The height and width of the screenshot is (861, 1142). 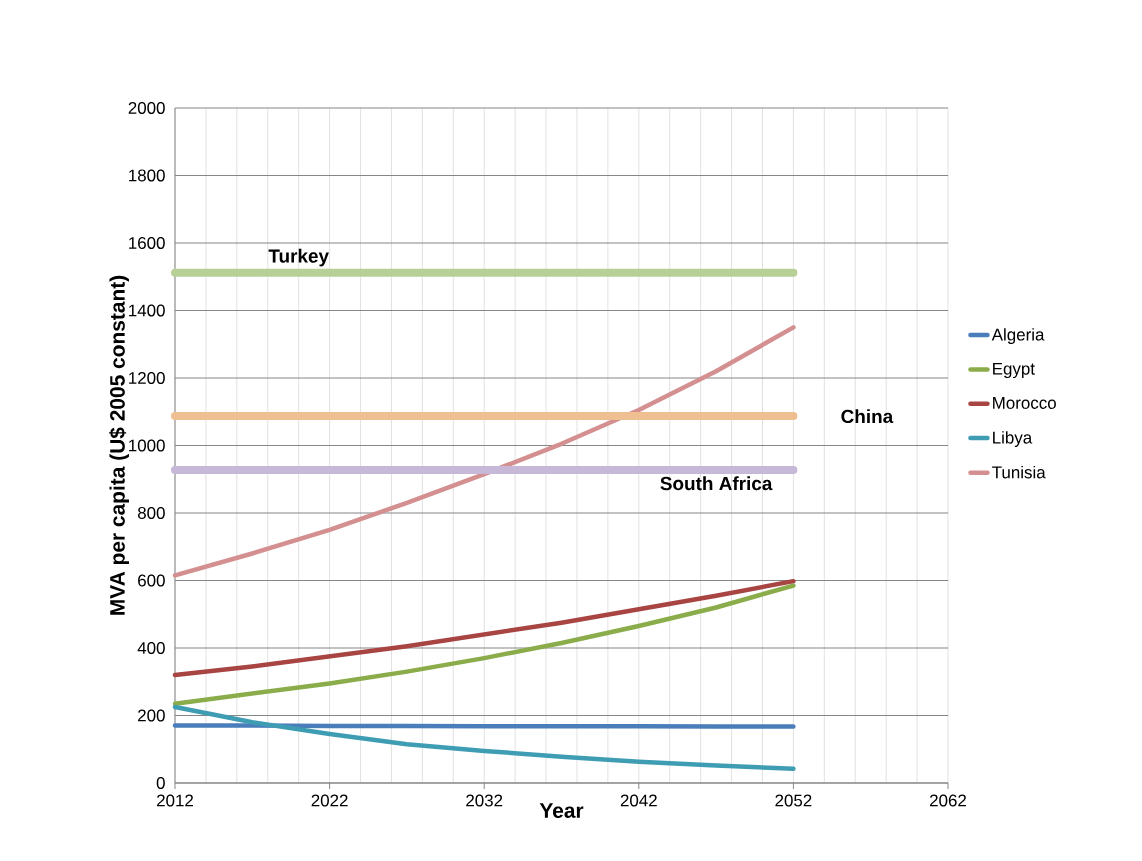 What do you see at coordinates (1019, 472) in the screenshot?
I see `legend-label: Tunisia` at bounding box center [1019, 472].